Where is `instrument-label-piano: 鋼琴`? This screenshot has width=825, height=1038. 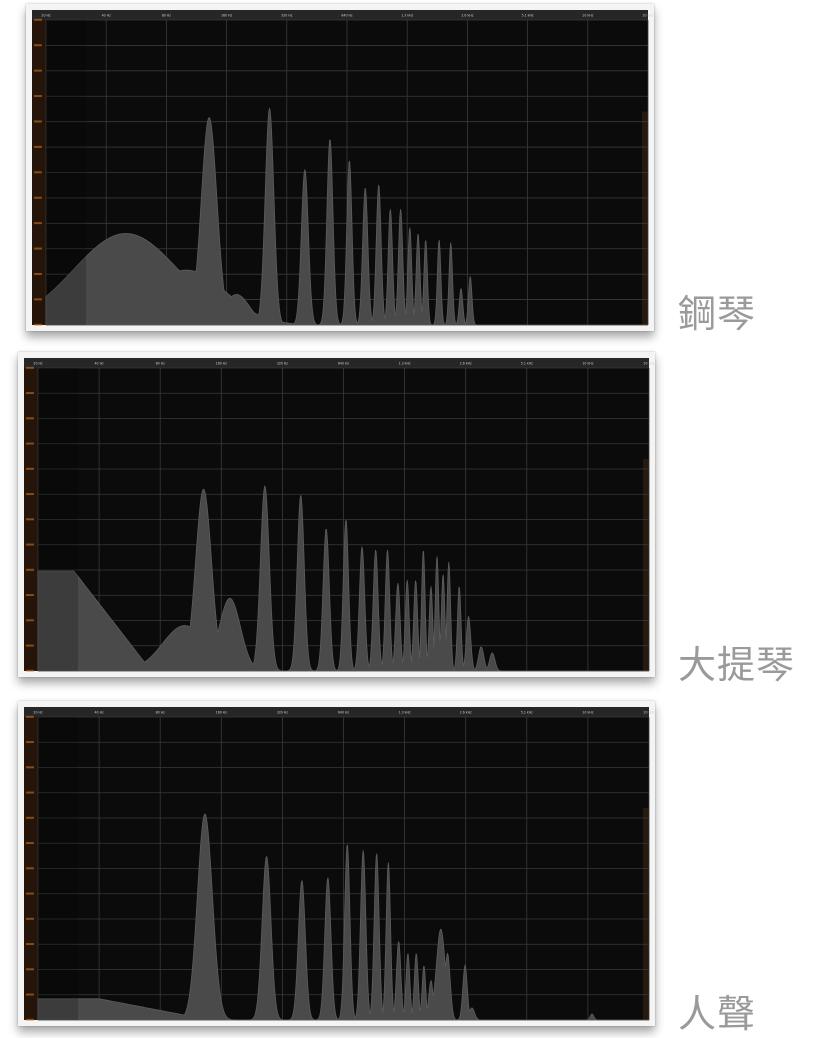 instrument-label-piano: 鋼琴 is located at coordinates (717, 314).